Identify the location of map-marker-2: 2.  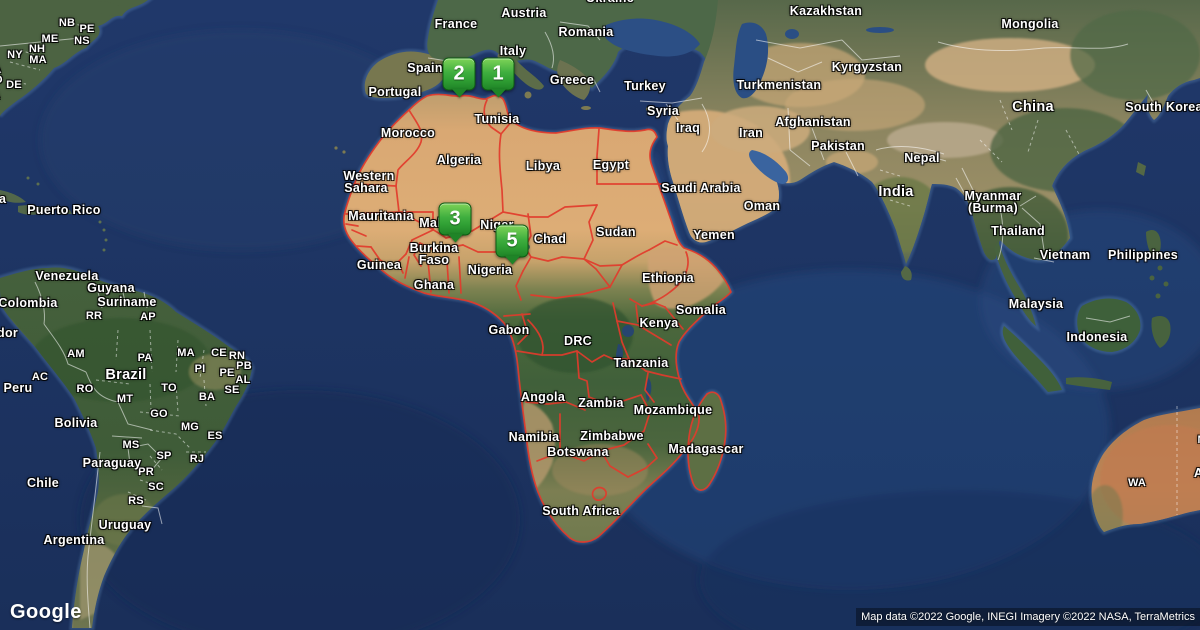
(459, 77).